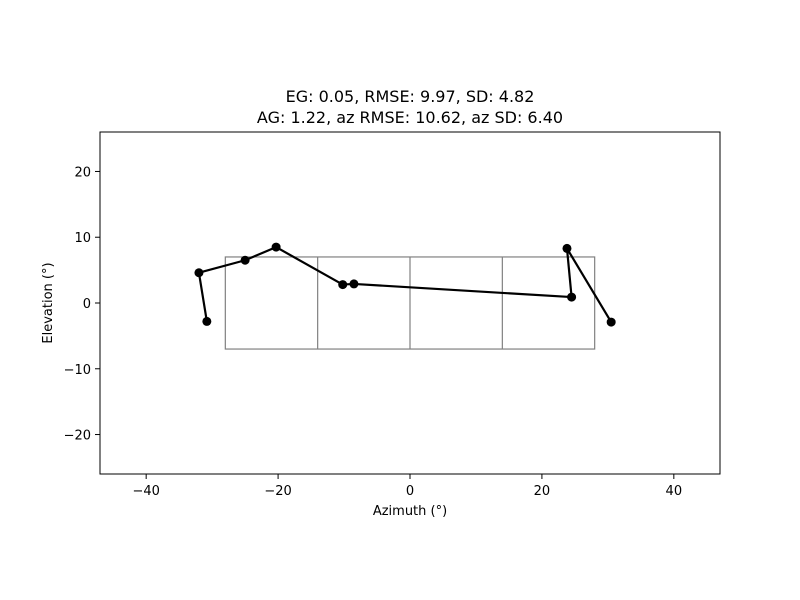 This screenshot has height=600, width=800. I want to click on y-tick-label-1: −10, so click(77, 370).